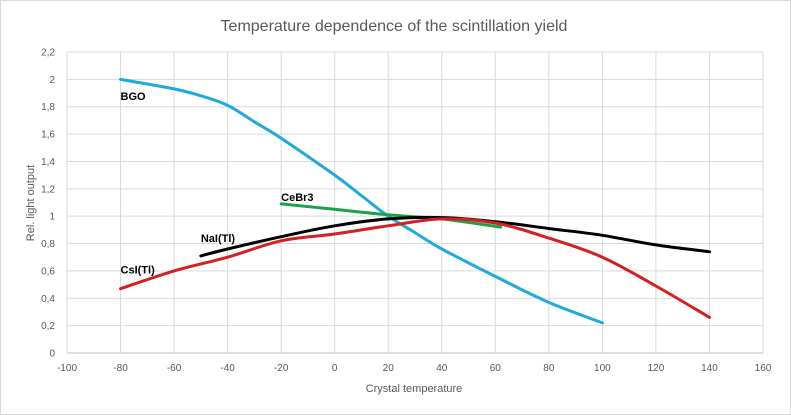  What do you see at coordinates (297, 198) in the screenshot?
I see `series-label-cebr3: CeBr3` at bounding box center [297, 198].